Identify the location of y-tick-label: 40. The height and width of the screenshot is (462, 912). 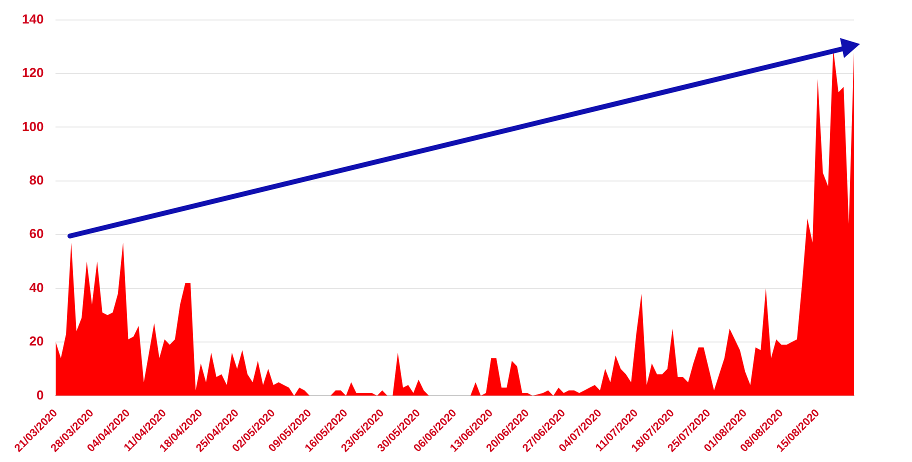
(36, 287).